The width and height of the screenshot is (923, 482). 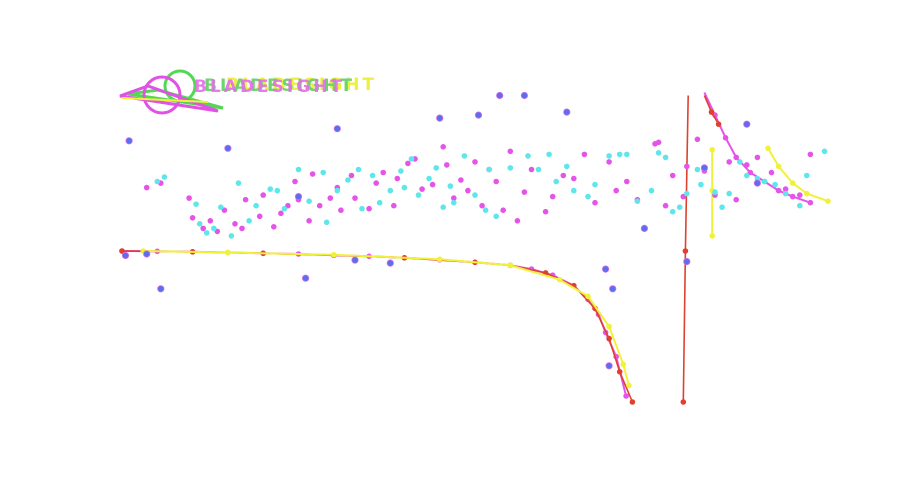 What do you see at coordinates (269, 87) in the screenshot?
I see `logo-text-magenta: BLADESIGHT` at bounding box center [269, 87].